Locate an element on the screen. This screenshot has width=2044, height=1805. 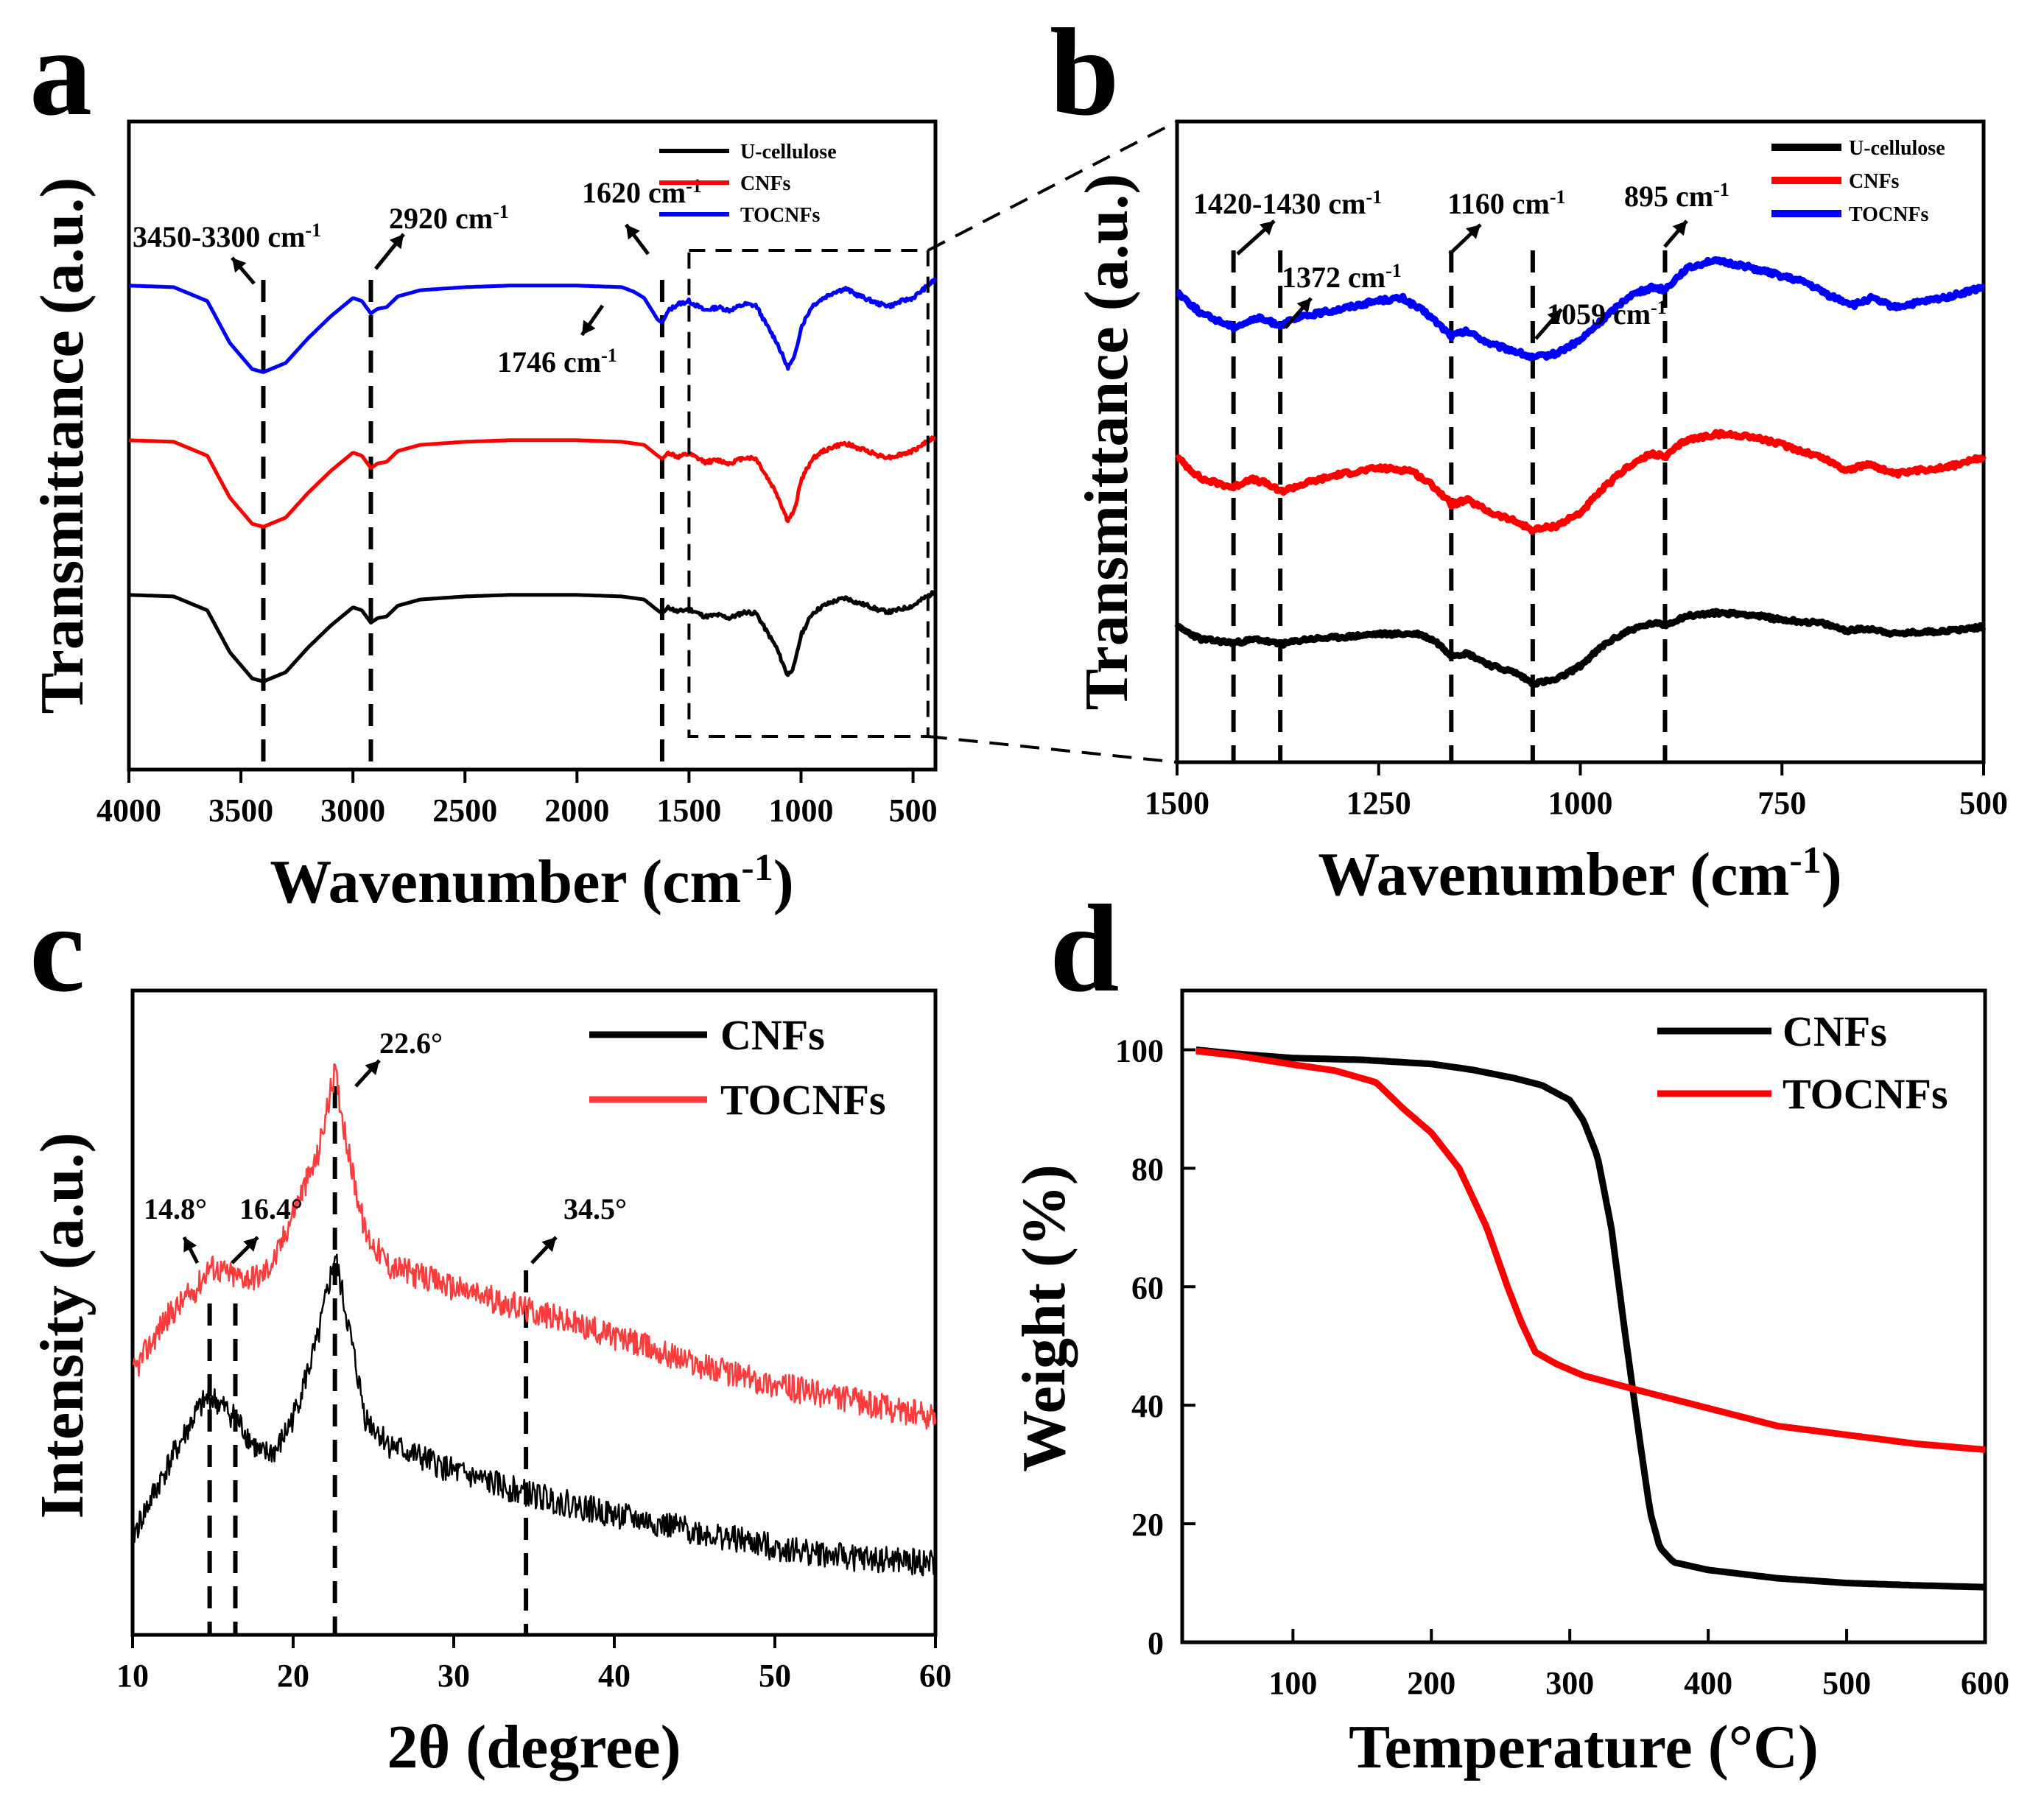
panel-b-xtick-label: 1000 is located at coordinates (1581, 803).